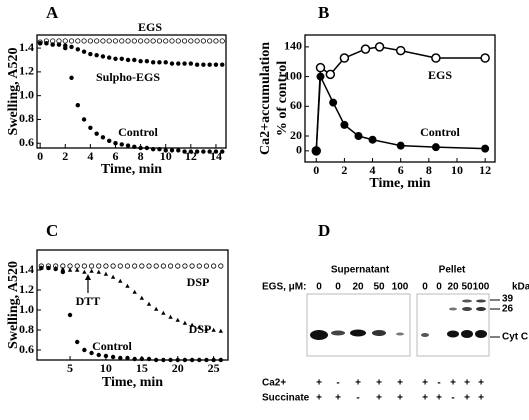 Image resolution: width=529 pixels, height=420 pixels. What do you see at coordinates (429, 170) in the screenshot?
I see `x-tick-label: 8` at bounding box center [429, 170].